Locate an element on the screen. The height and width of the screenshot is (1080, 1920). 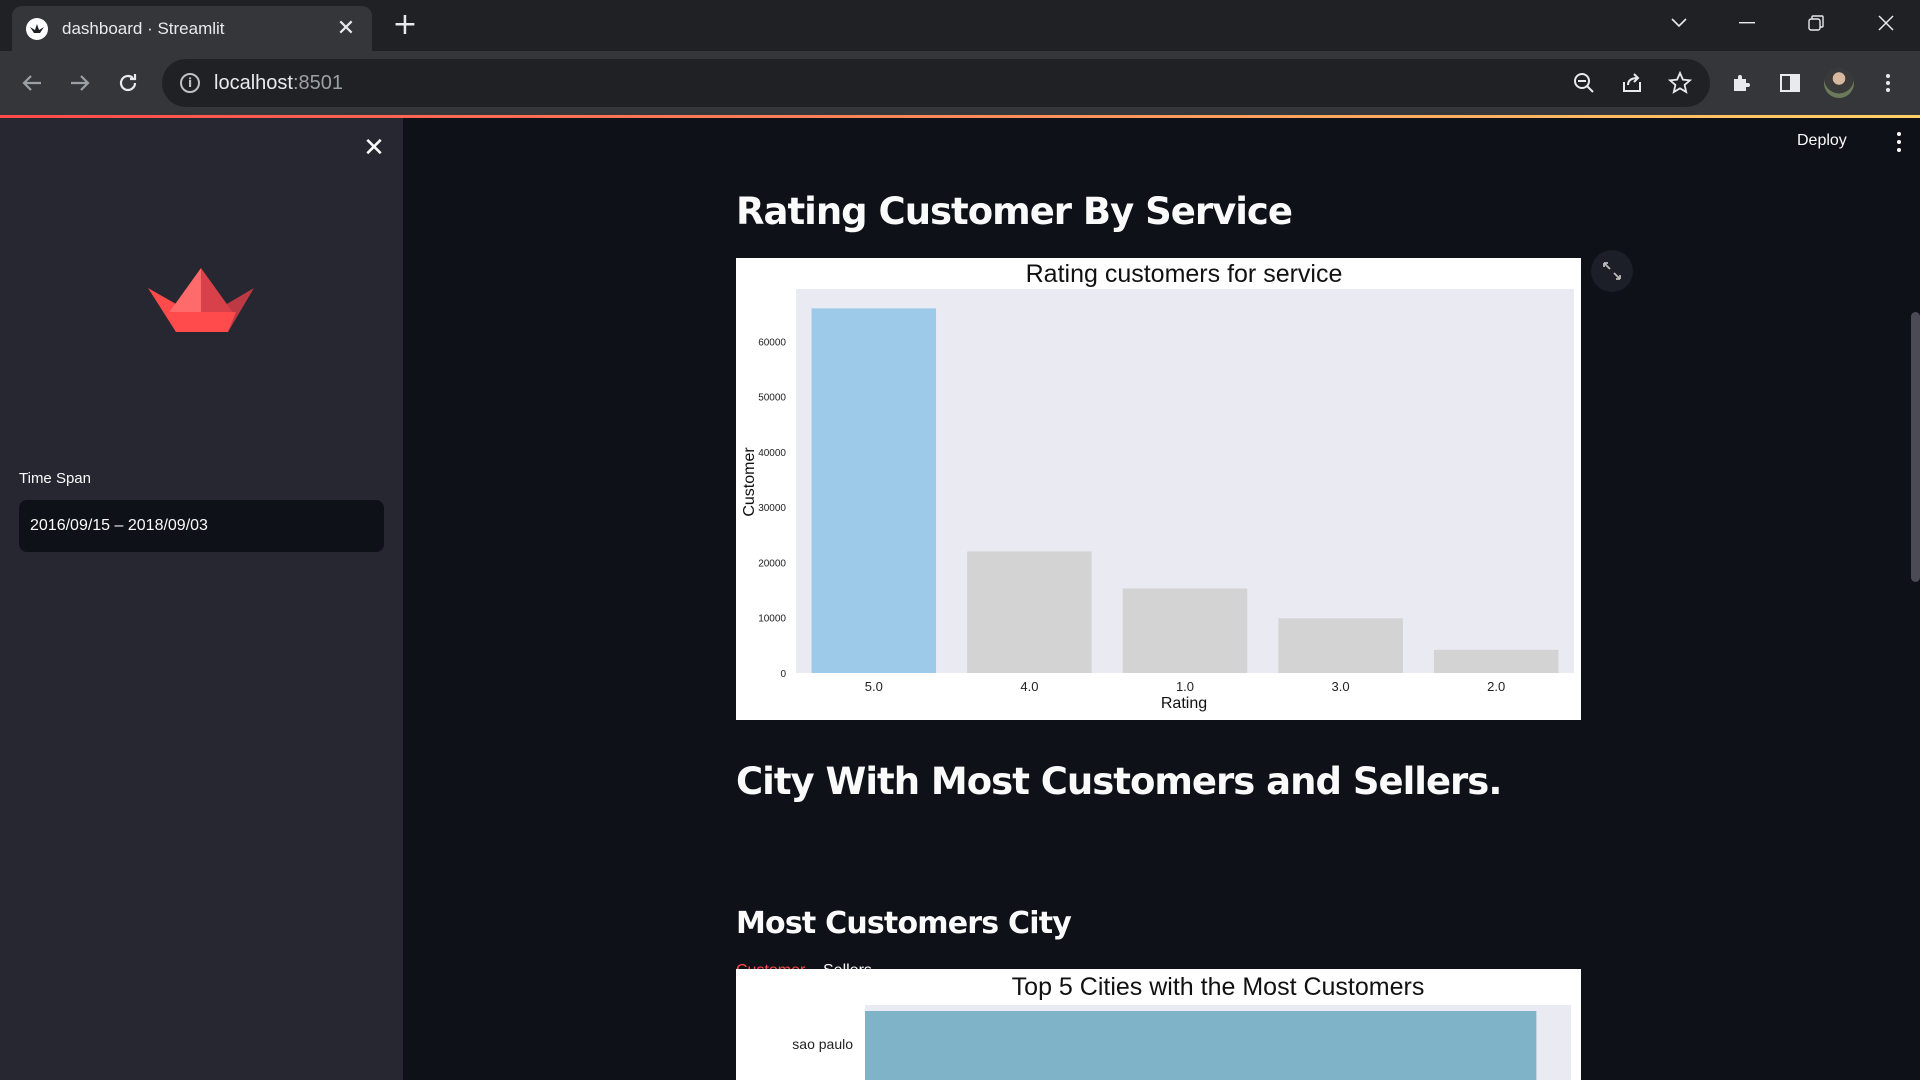
restore-icon is located at coordinates (1816, 23).